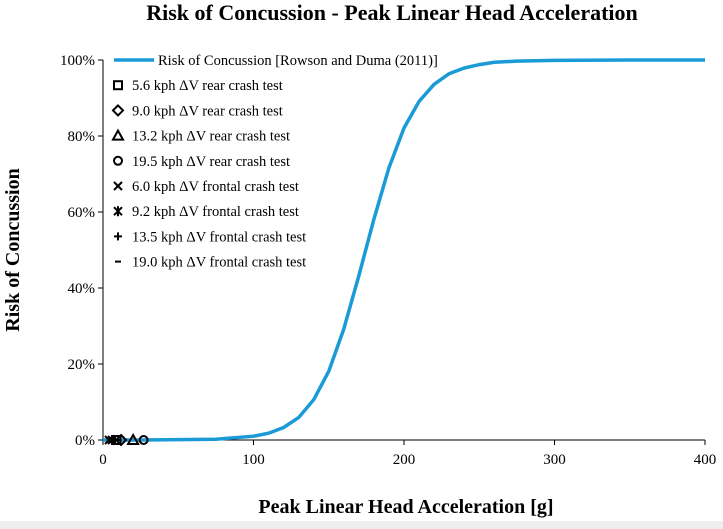 The image size is (723, 529). Describe the element at coordinates (554, 460) in the screenshot. I see `x-tick-label: 300` at that location.